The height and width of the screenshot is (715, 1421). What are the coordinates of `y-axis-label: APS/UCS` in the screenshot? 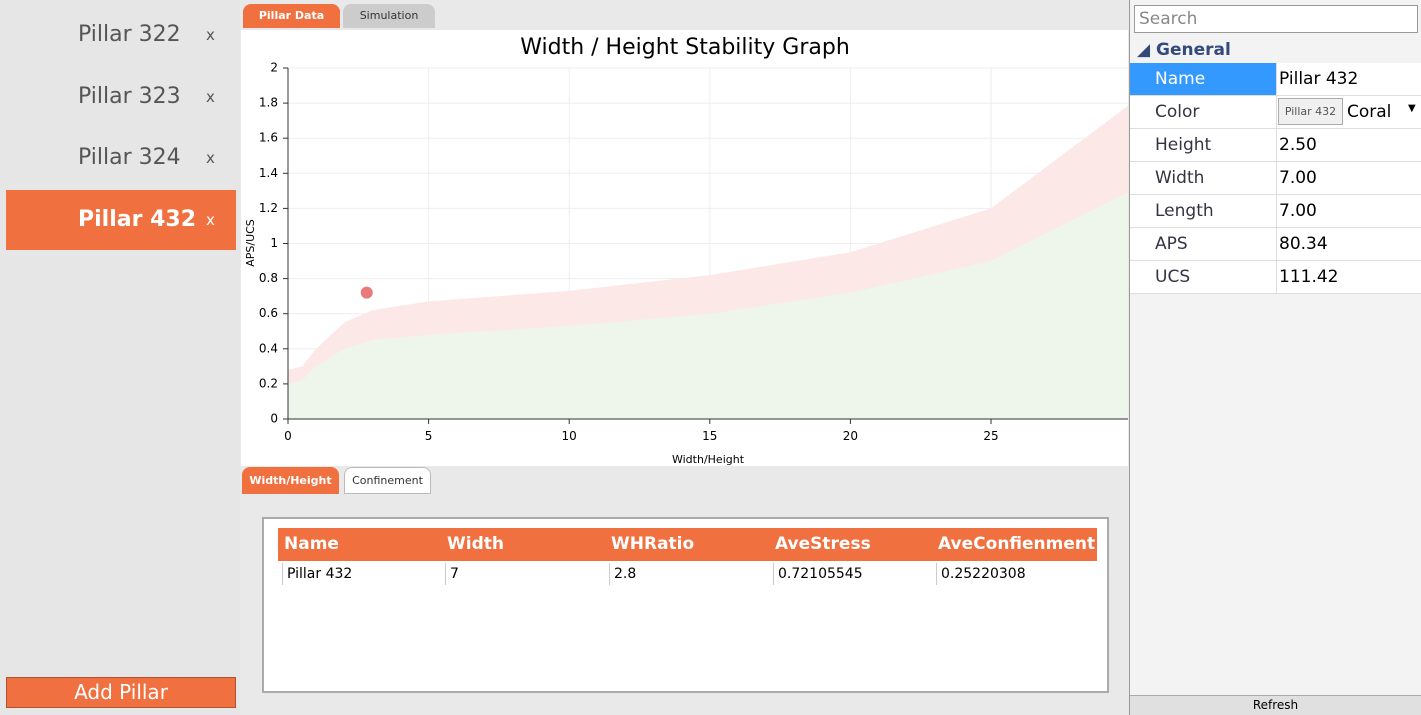 It's located at (250, 243).